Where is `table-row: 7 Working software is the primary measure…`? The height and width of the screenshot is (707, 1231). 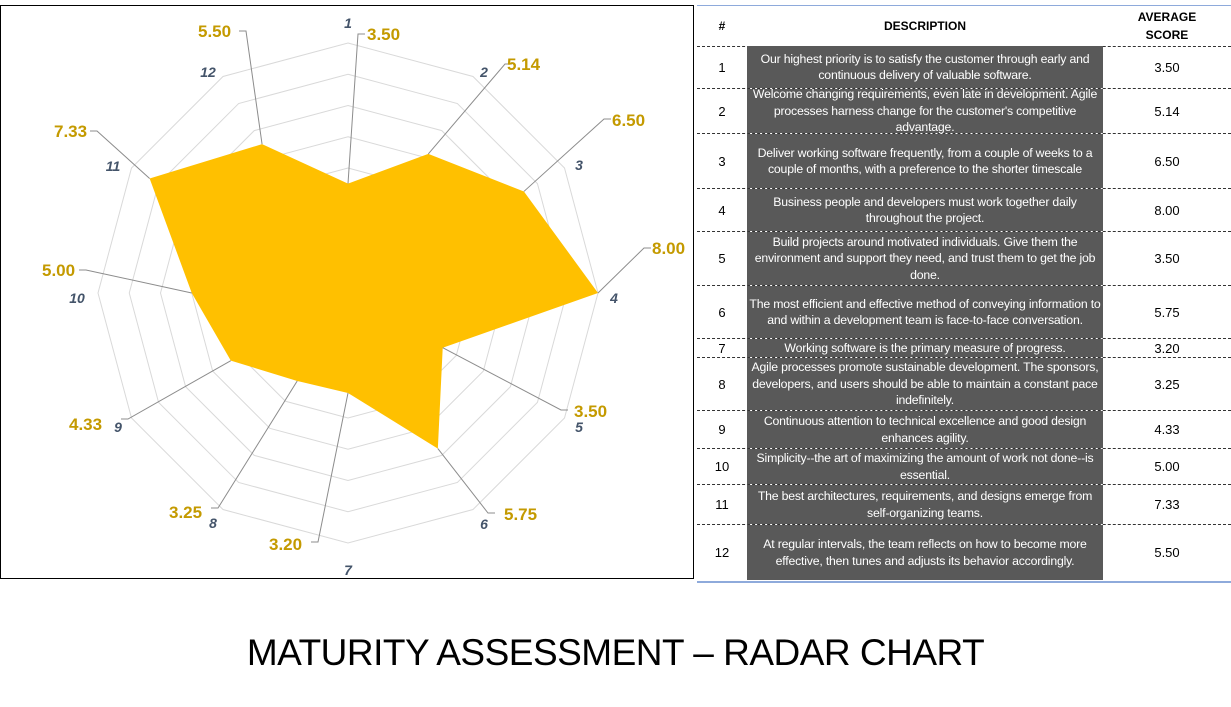 table-row: 7 Working software is the primary measure… is located at coordinates (964, 348).